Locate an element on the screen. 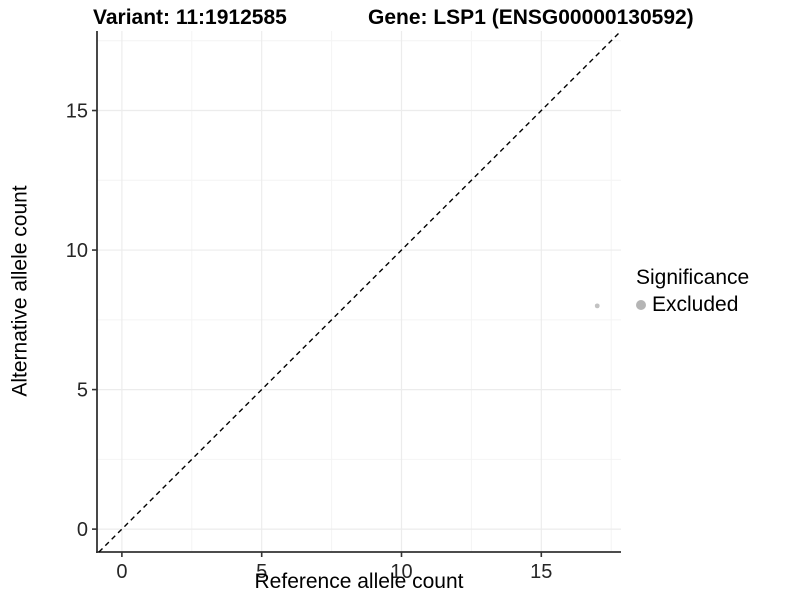  x-tick-label: 0 is located at coordinates (121, 572).